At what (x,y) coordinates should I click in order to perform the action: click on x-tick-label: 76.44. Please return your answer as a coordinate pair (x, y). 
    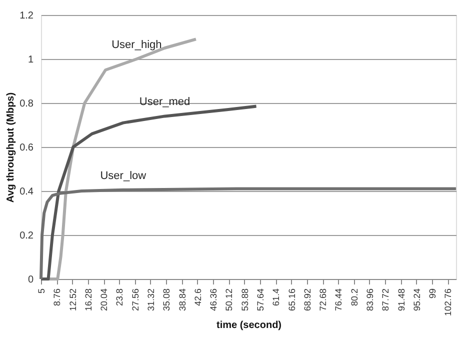
    Looking at the image, I should click on (339, 300).